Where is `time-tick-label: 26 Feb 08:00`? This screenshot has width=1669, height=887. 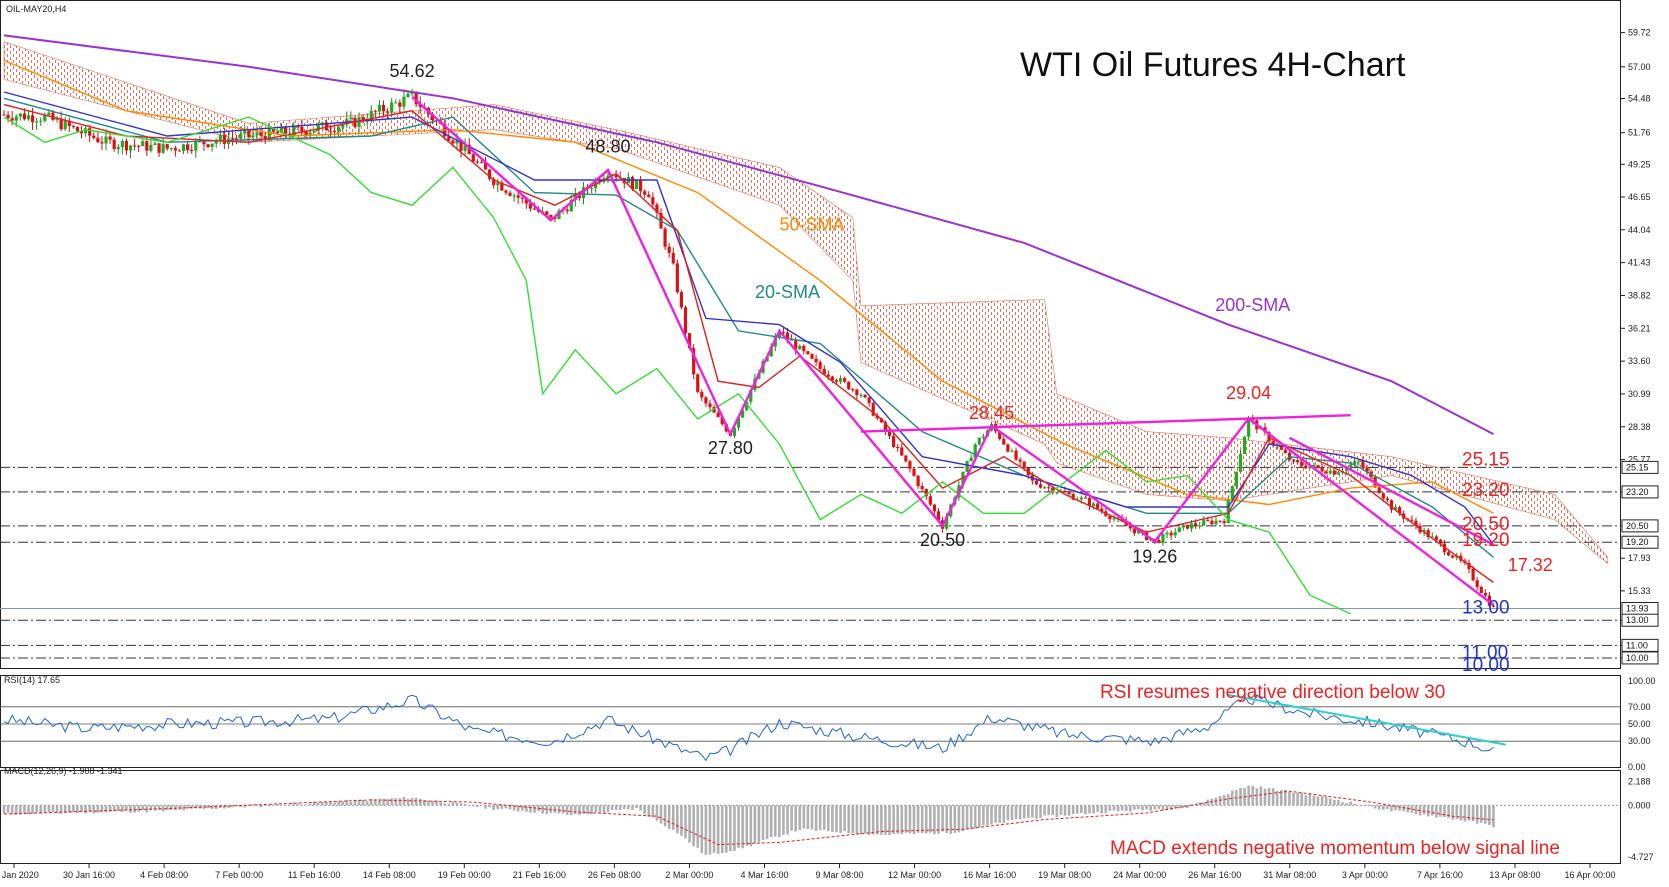 time-tick-label: 26 Feb 08:00 is located at coordinates (614, 875).